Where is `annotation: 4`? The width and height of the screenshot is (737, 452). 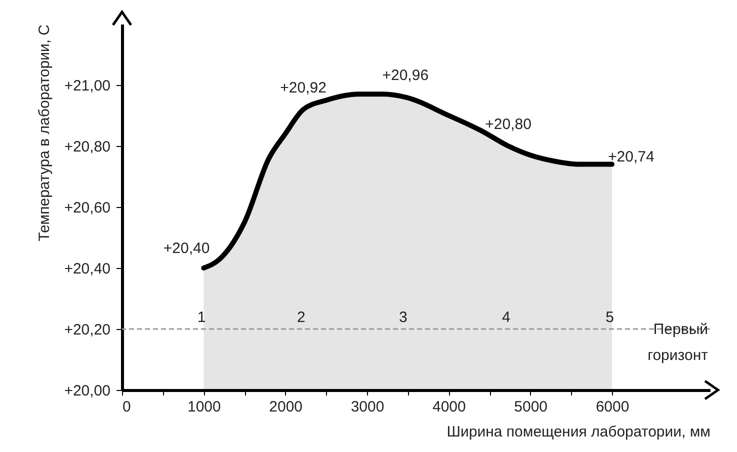 annotation: 4 is located at coordinates (506, 317).